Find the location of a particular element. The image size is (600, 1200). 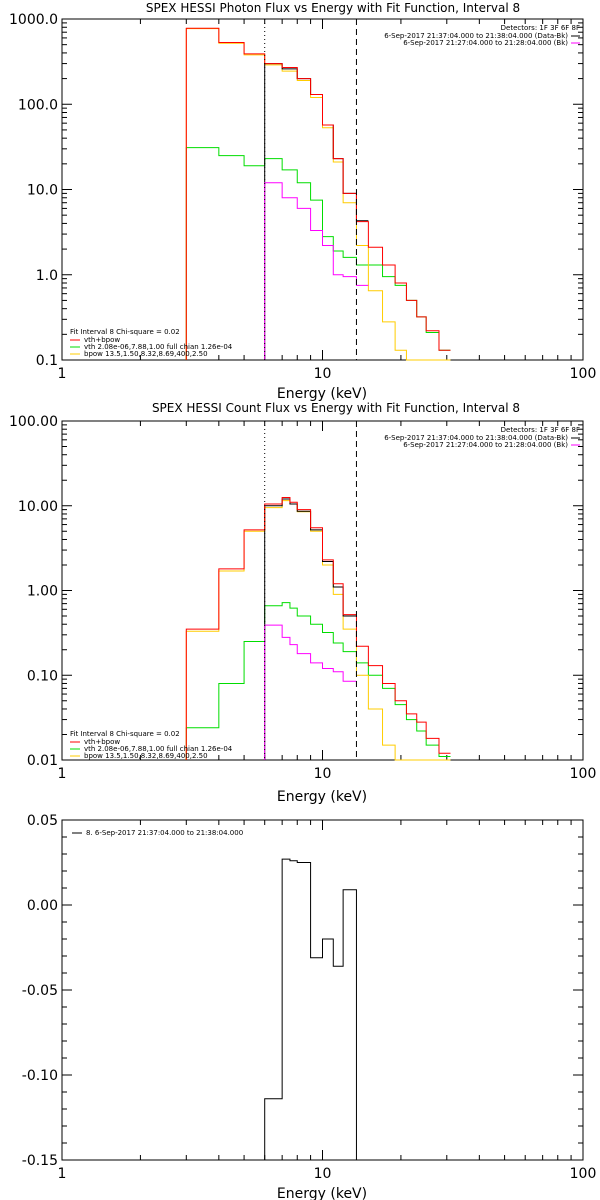

count-detectors-text: Detectors: 1F 3F 6F 8F is located at coordinates (540, 430).